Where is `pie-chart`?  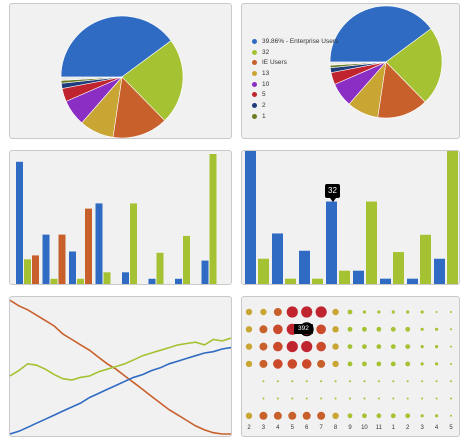
pie-chart is located at coordinates (120, 71).